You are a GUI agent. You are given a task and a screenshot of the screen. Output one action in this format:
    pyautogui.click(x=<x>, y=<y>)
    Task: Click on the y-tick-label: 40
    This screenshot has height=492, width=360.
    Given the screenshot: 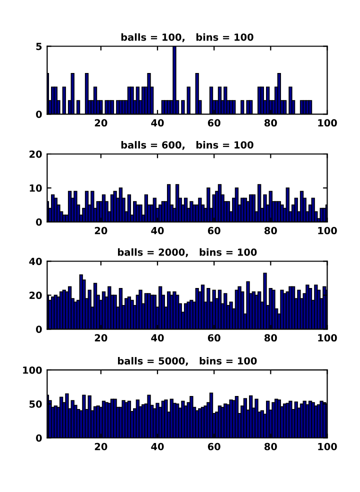 What is the action you would take?
    pyautogui.click(x=35, y=262)
    